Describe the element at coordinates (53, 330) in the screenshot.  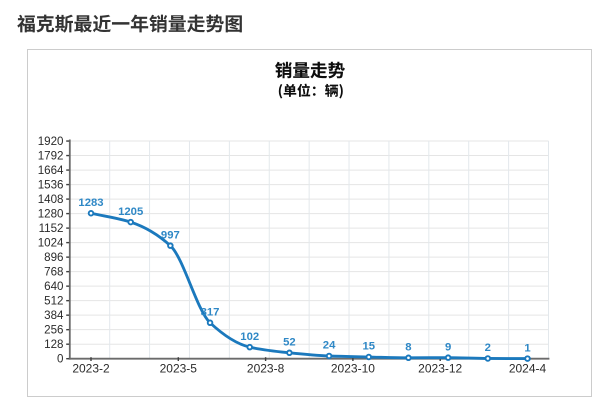
I see `svg-text: 256` at that location.